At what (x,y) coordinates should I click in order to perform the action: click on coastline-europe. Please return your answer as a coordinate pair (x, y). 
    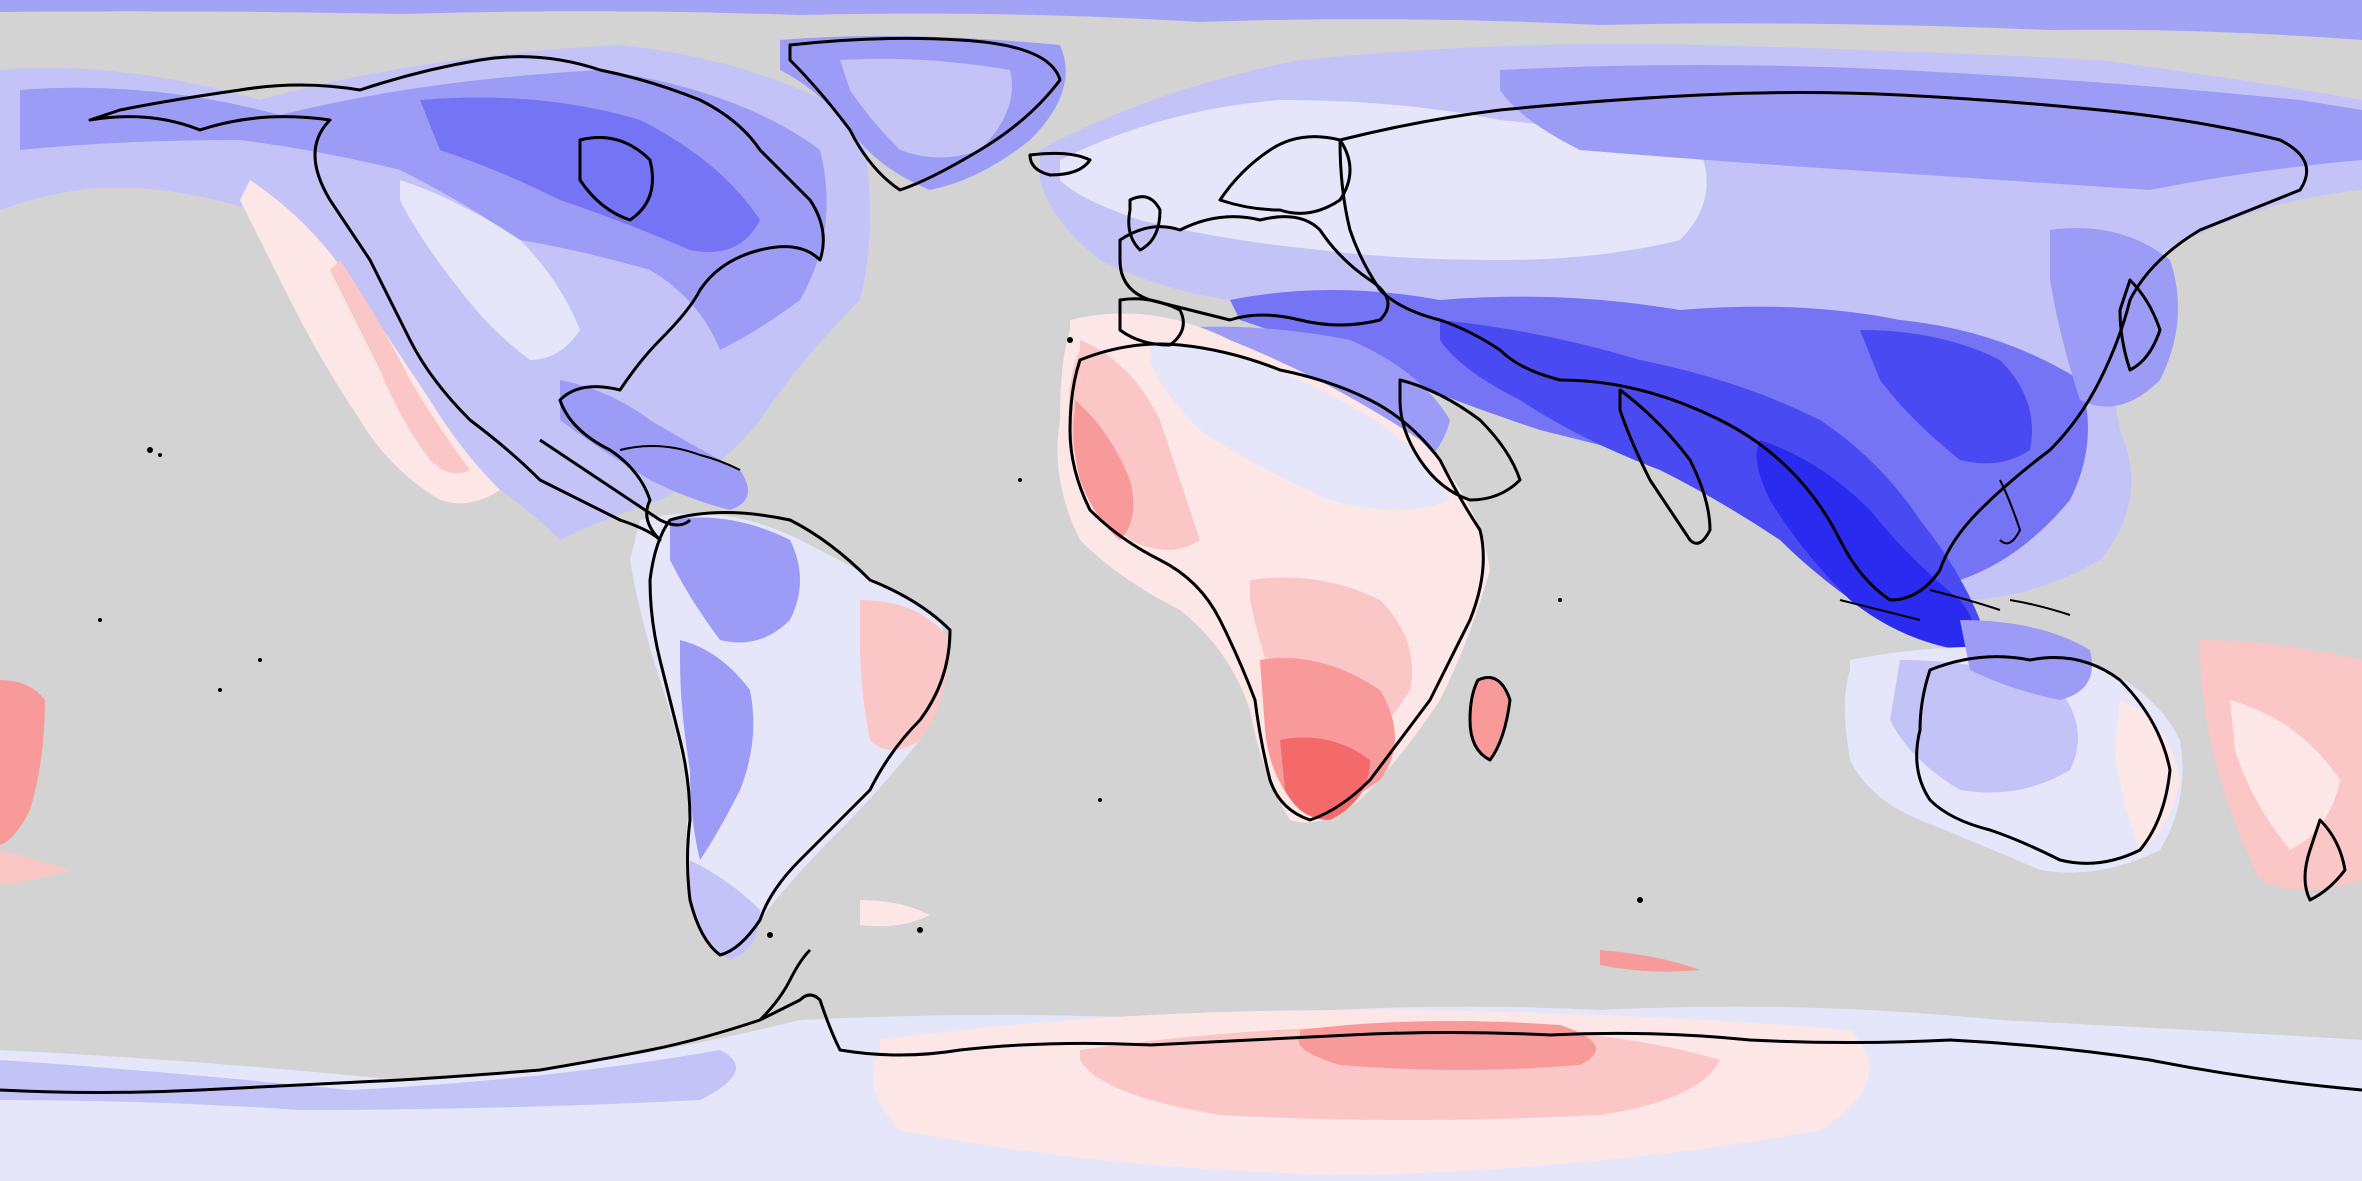
    Looking at the image, I should click on (1254, 271).